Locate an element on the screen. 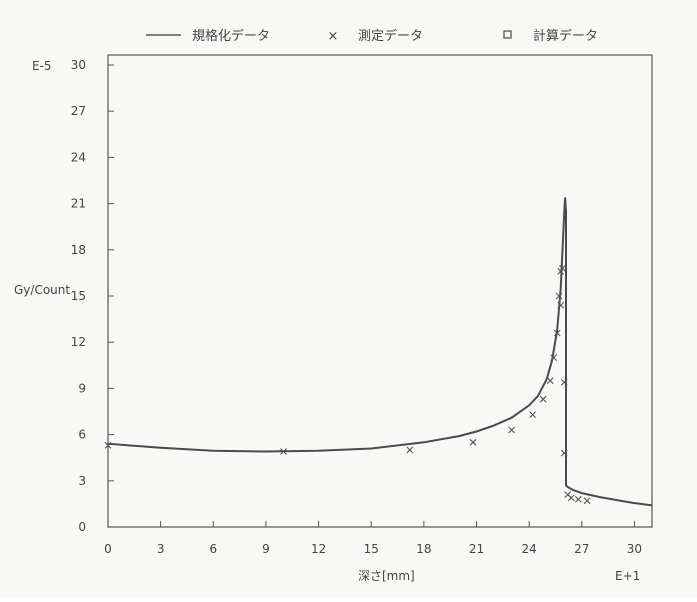 This screenshot has height=602, width=697. x-tick-label: 0 is located at coordinates (108, 549).